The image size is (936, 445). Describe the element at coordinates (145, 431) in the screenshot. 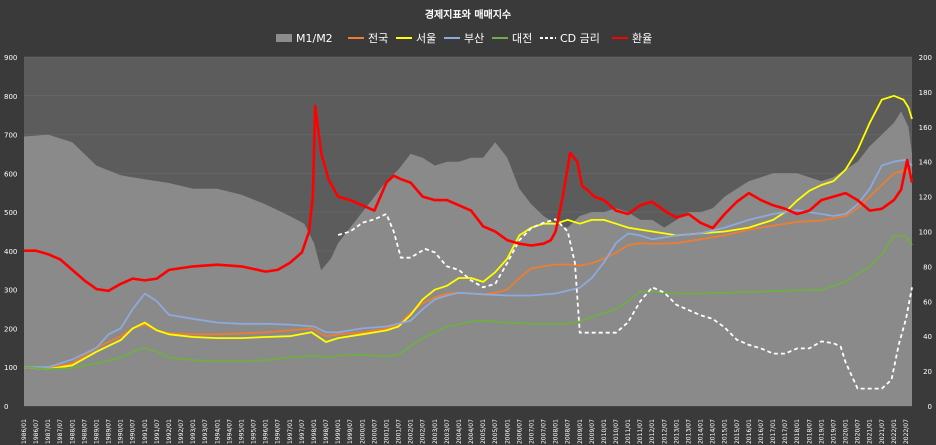

I see `x-tick-label: 1991/01` at that location.